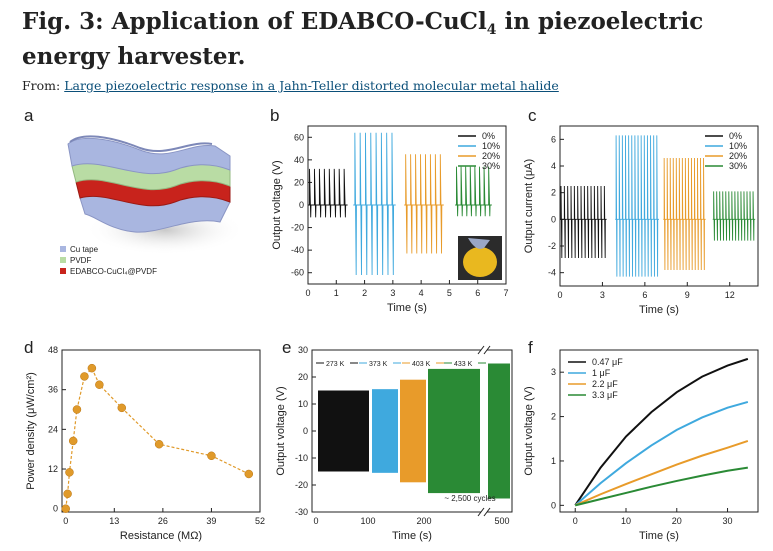  Describe the element at coordinates (501, 521) in the screenshot. I see `x-tick-label: 500` at that location.